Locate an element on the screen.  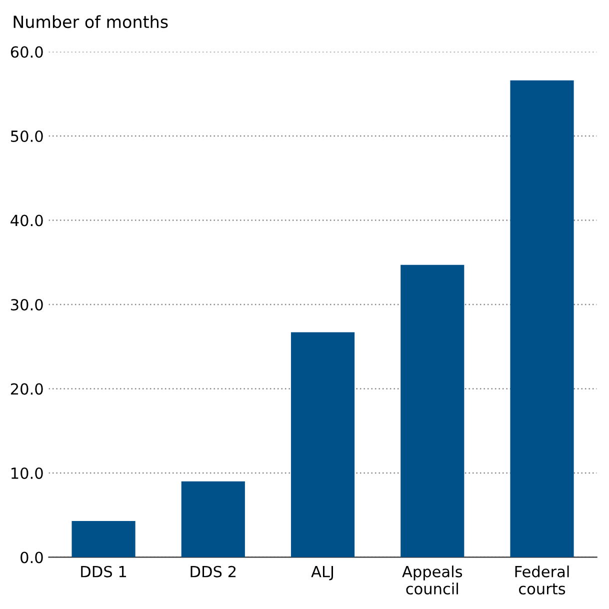
y-axis-title: Number of months is located at coordinates (91, 21).